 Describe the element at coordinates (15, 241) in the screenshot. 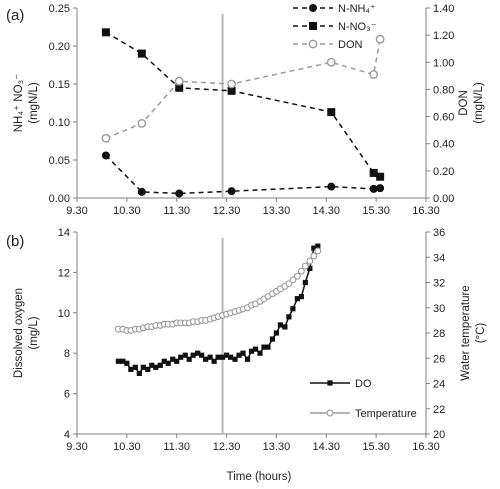

I see `panel-label: (b)` at that location.